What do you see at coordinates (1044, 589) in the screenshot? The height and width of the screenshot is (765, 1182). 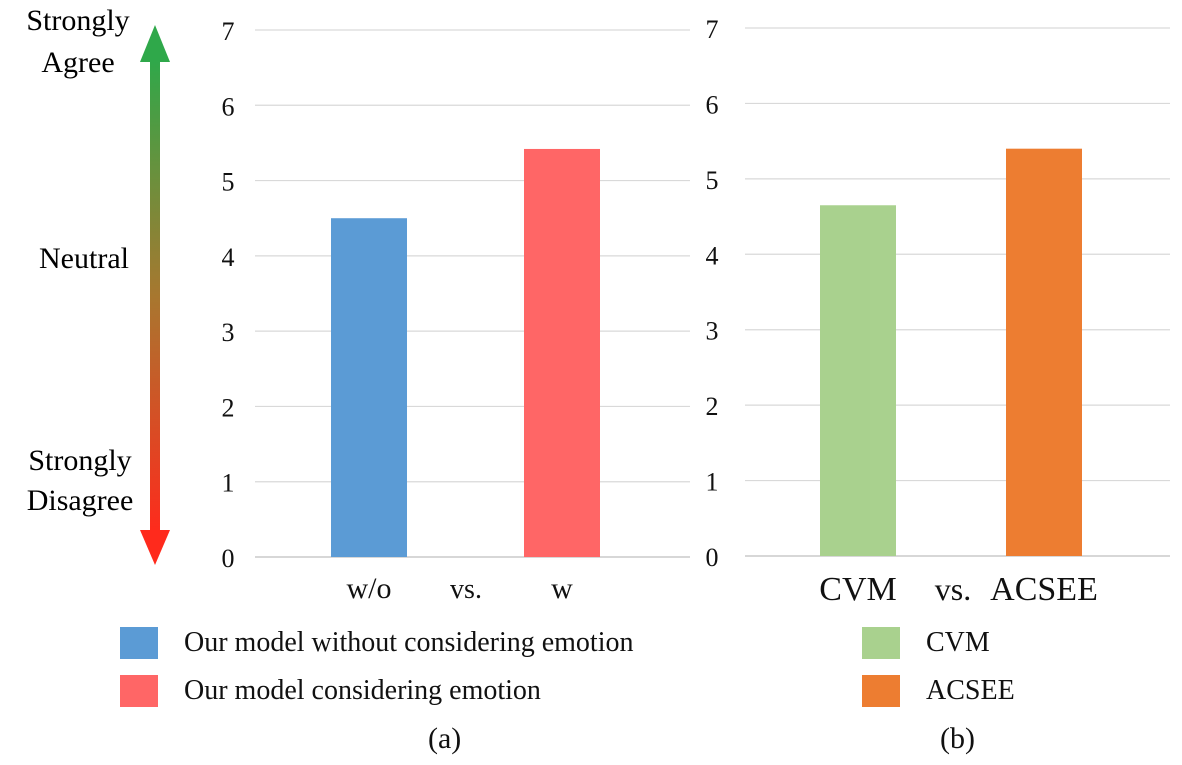 I see `panel-b-category-label-2: ACSEE` at bounding box center [1044, 589].